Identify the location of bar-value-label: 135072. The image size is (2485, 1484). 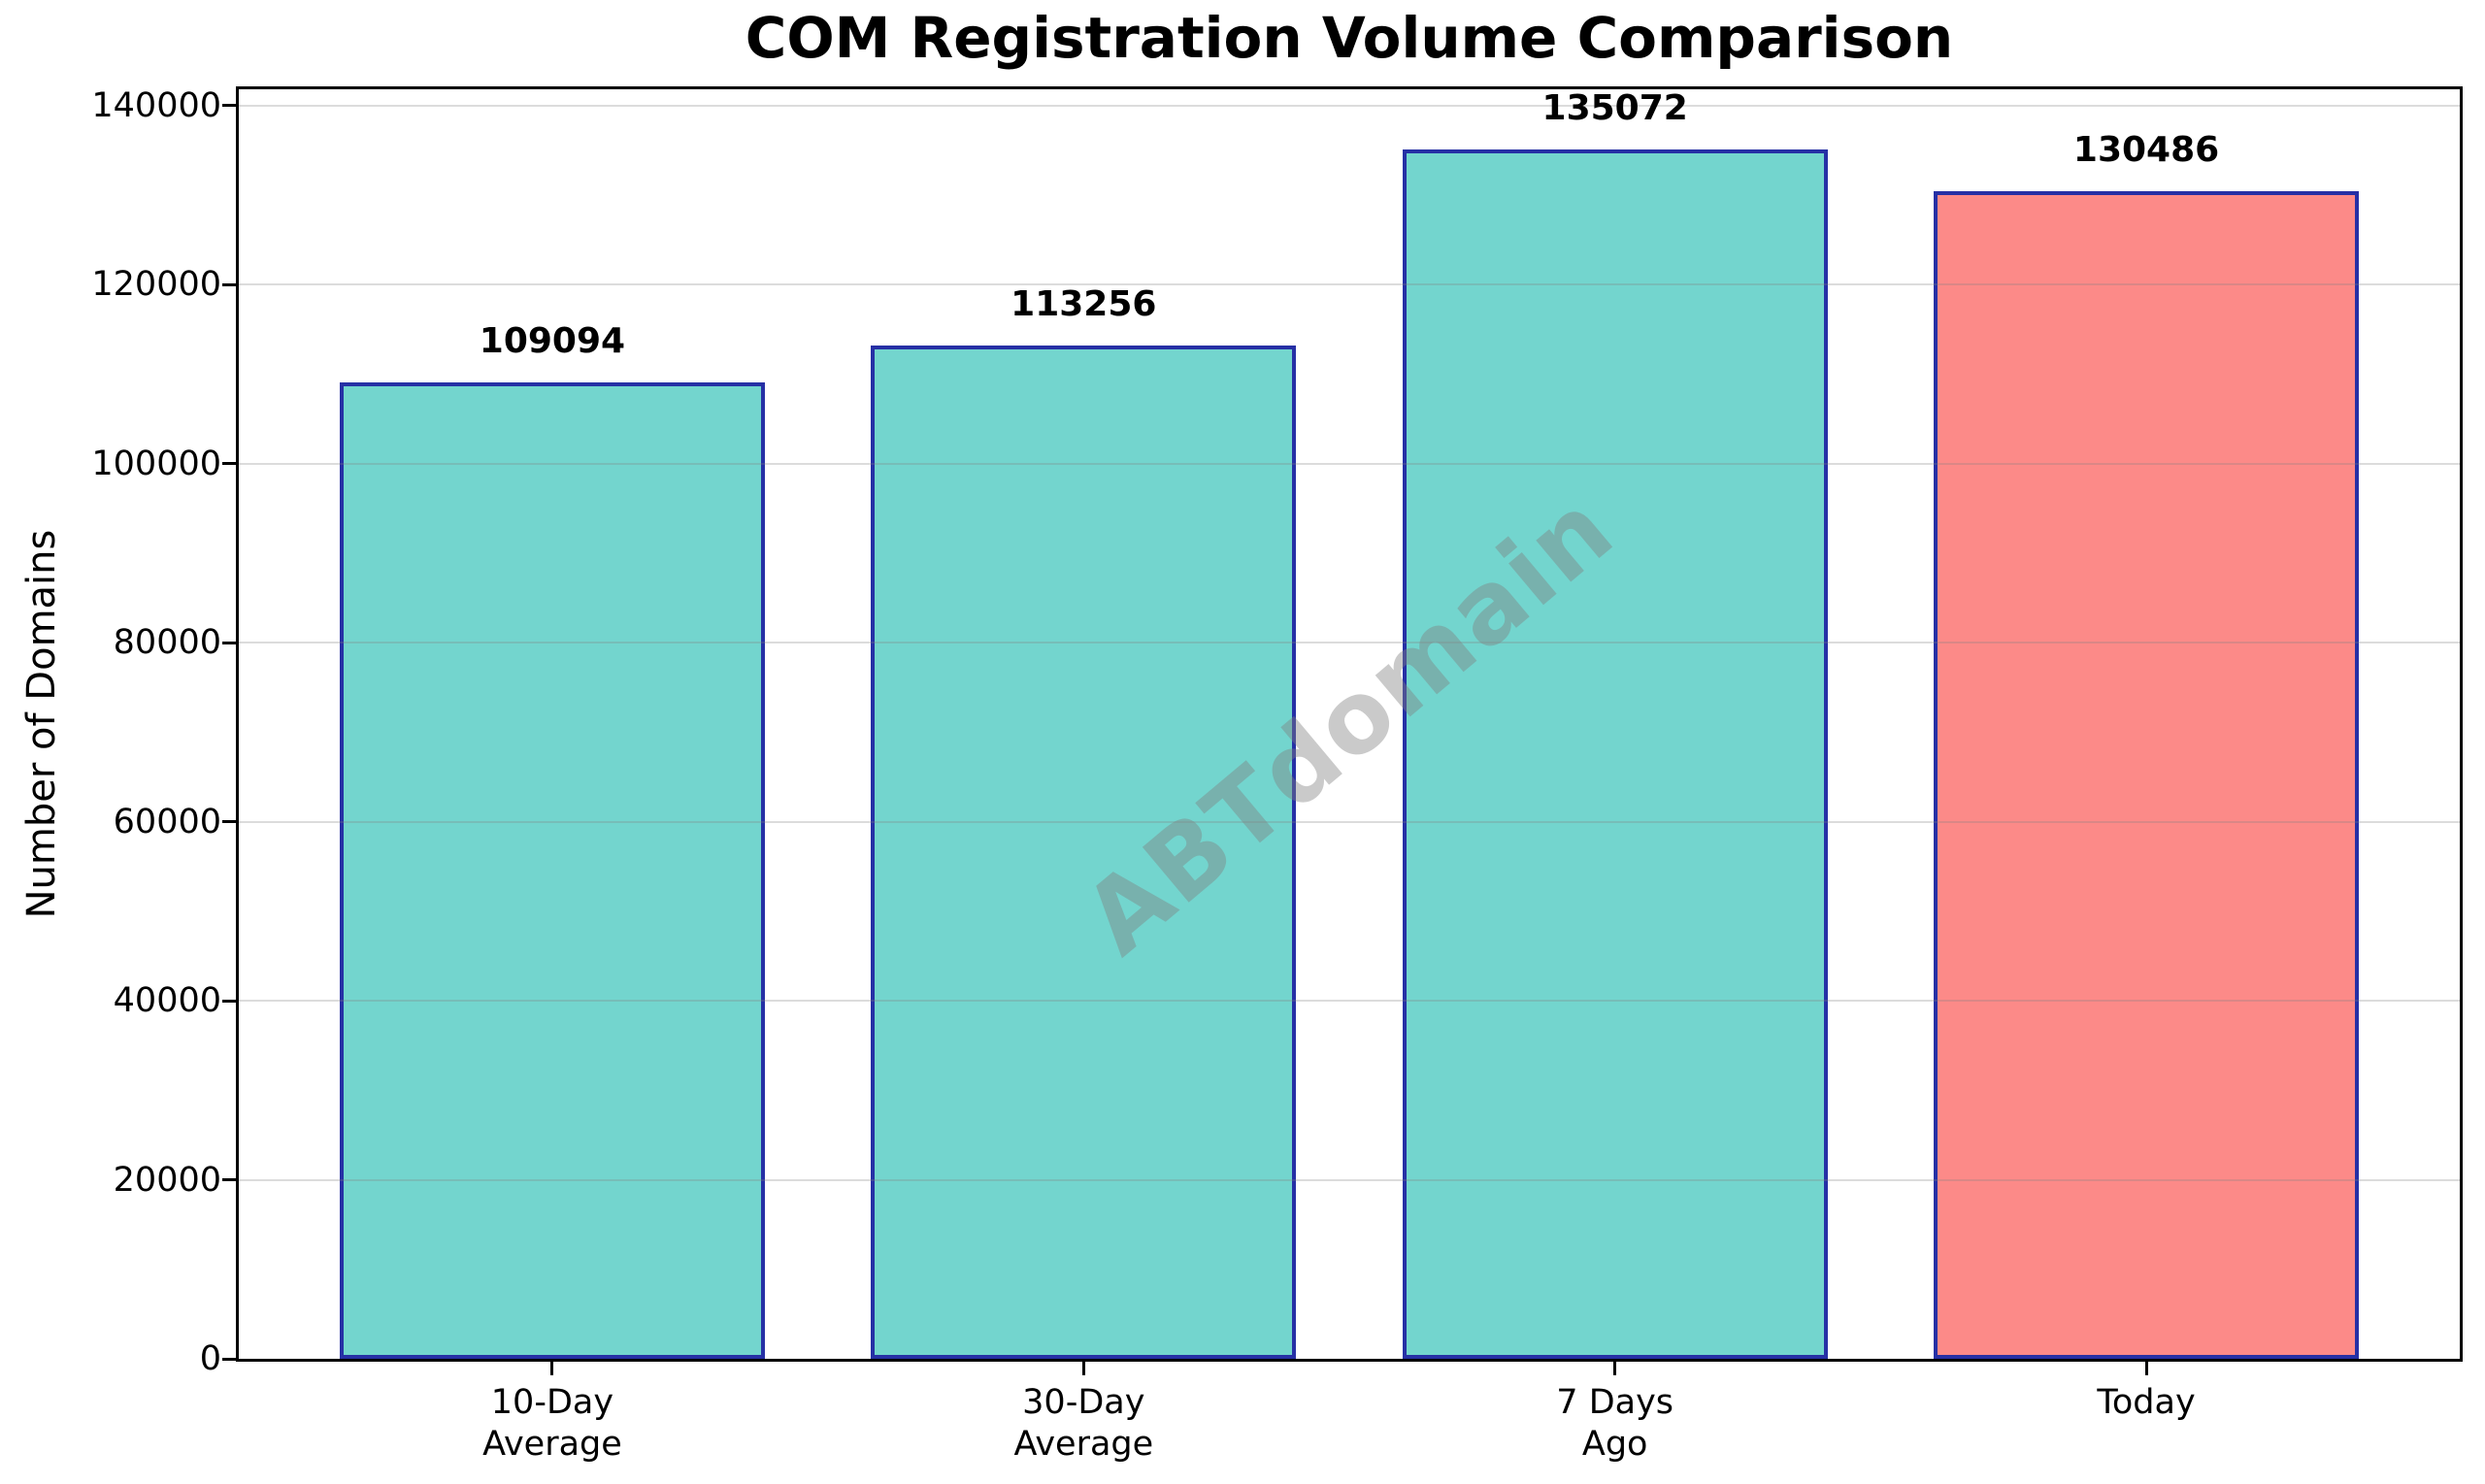
(1615, 108).